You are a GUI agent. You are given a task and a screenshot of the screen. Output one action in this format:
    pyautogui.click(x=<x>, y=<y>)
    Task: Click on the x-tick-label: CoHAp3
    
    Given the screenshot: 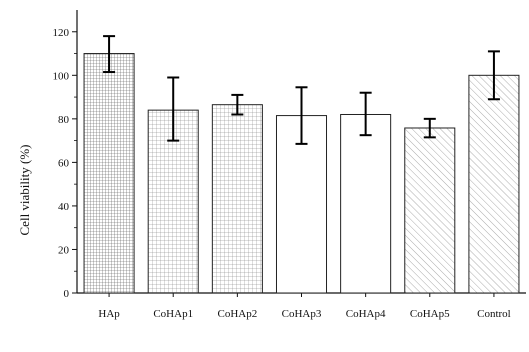 What is the action you would take?
    pyautogui.click(x=302, y=314)
    